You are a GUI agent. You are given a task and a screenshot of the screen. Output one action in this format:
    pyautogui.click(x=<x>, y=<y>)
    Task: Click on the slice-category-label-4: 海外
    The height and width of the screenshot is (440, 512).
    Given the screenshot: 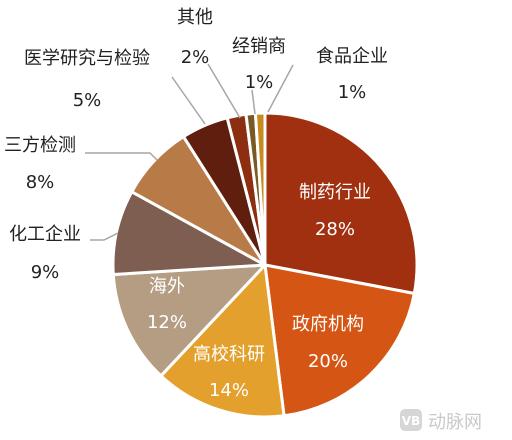 What is the action you would take?
    pyautogui.click(x=167, y=286)
    